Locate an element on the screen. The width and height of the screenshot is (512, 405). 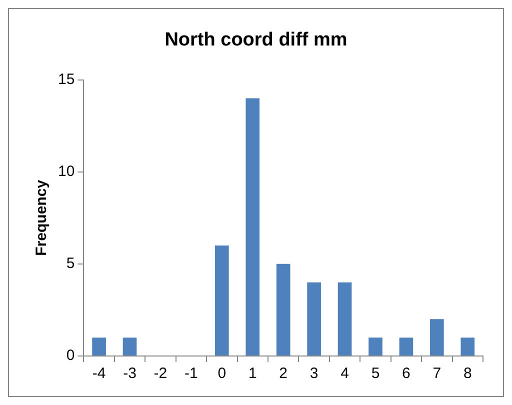
x-tick-label: -1 is located at coordinates (191, 373).